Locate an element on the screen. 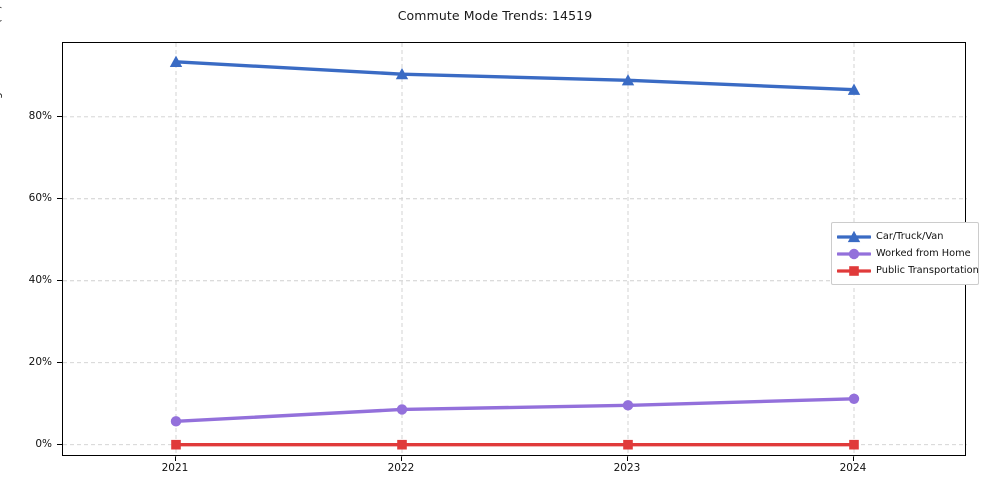 This screenshot has height=490, width=990. x-tick-label: 2021 is located at coordinates (175, 468).